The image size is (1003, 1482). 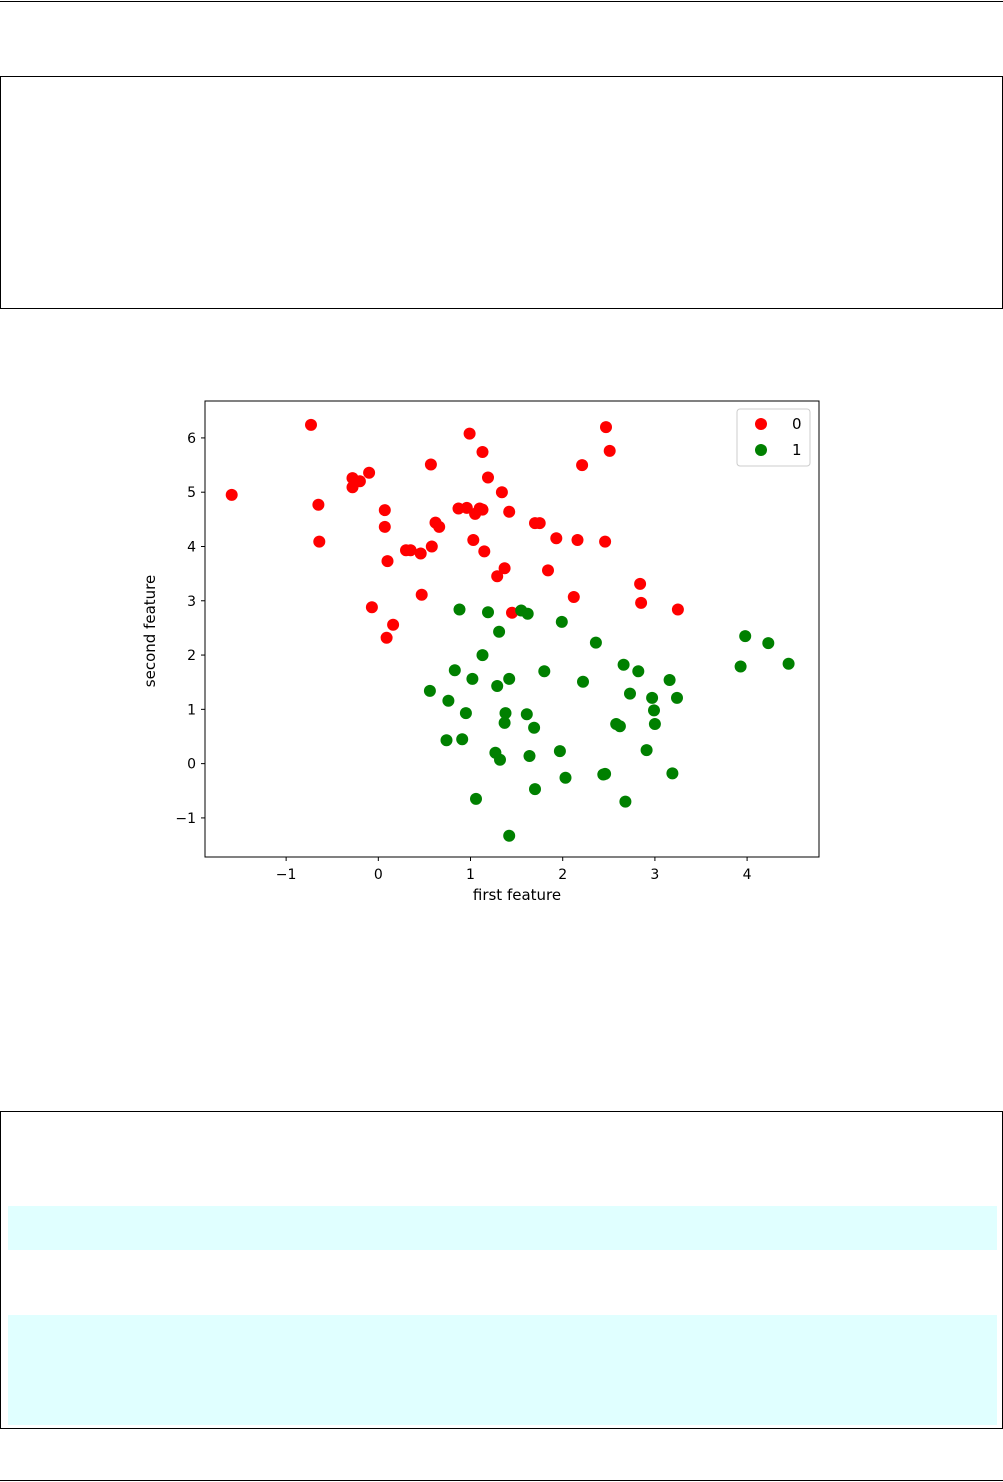 I want to click on y-tick-label-5: 4, so click(x=191, y=547).